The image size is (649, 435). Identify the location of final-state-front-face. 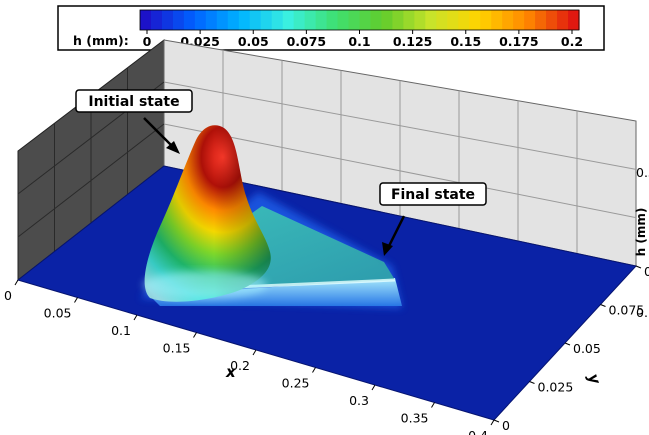
(276, 292).